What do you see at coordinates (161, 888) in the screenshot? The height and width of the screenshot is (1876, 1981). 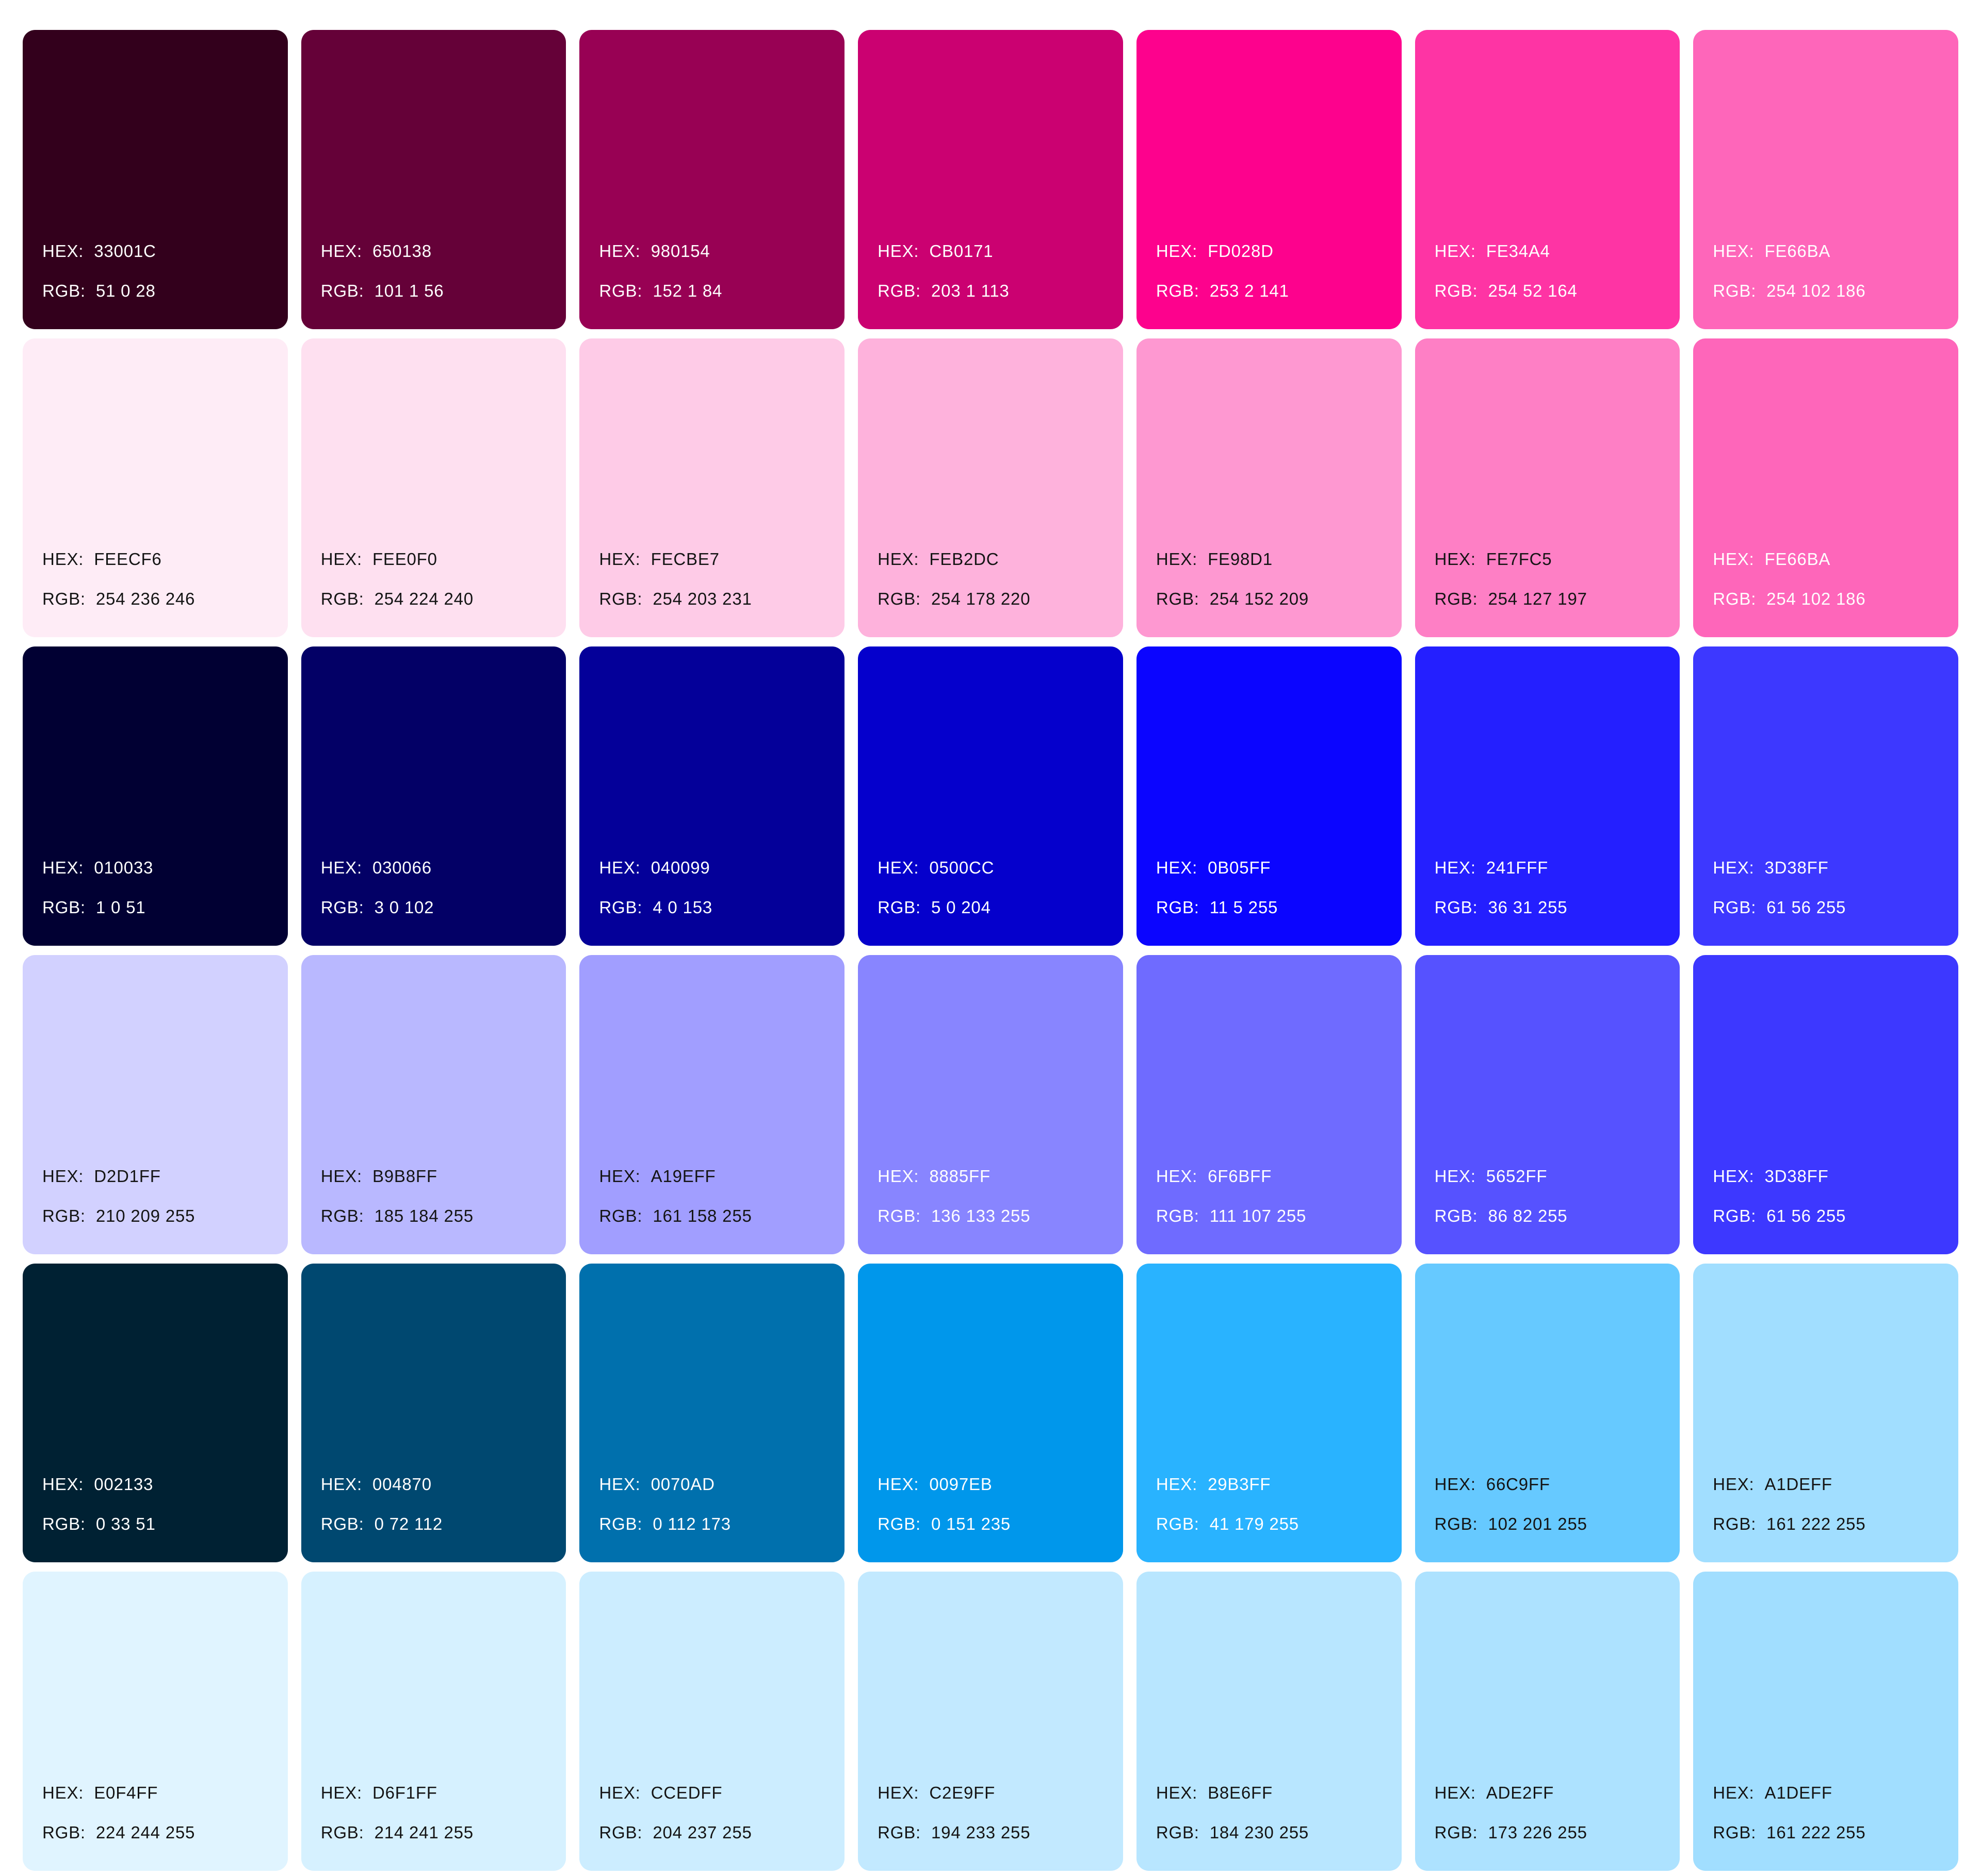 I see `swatch-labels: HEX: 010033 RGB: 1 0 51` at bounding box center [161, 888].